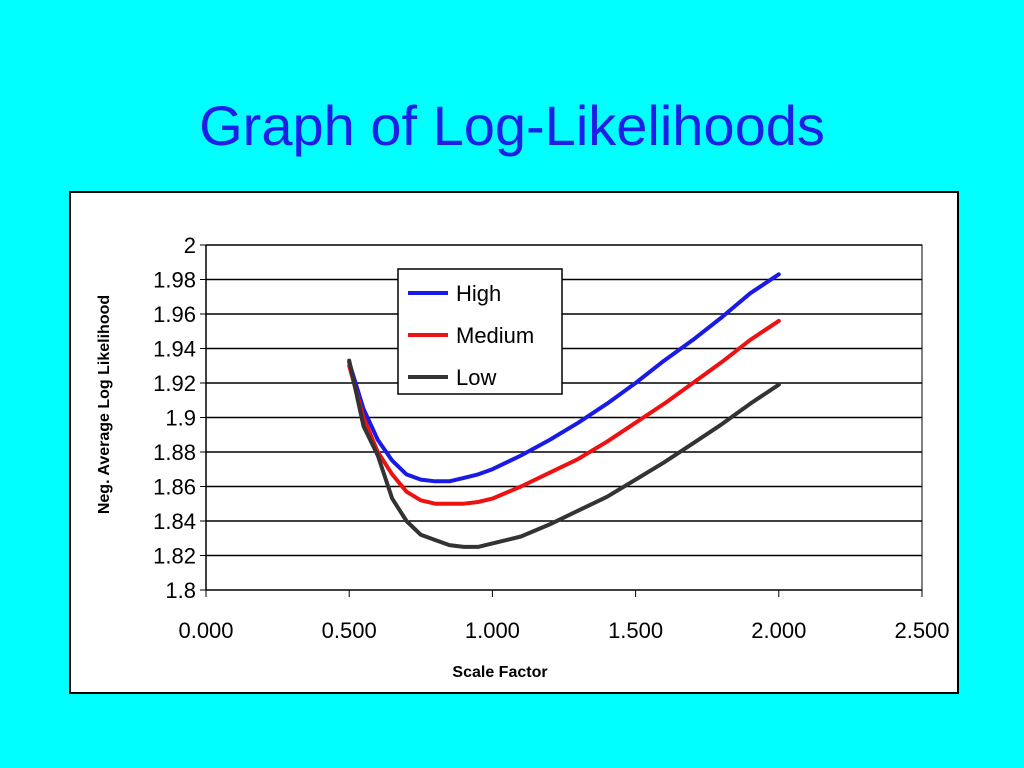 This screenshot has width=1024, height=768. I want to click on y-tick-label: 1.96, so click(174, 314).